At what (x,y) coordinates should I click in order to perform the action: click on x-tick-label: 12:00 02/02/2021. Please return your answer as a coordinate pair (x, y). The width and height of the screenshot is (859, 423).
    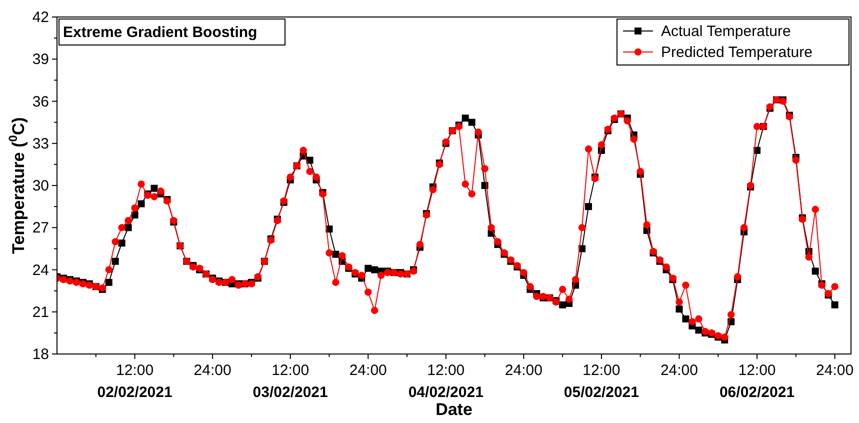
    Looking at the image, I should click on (134, 381).